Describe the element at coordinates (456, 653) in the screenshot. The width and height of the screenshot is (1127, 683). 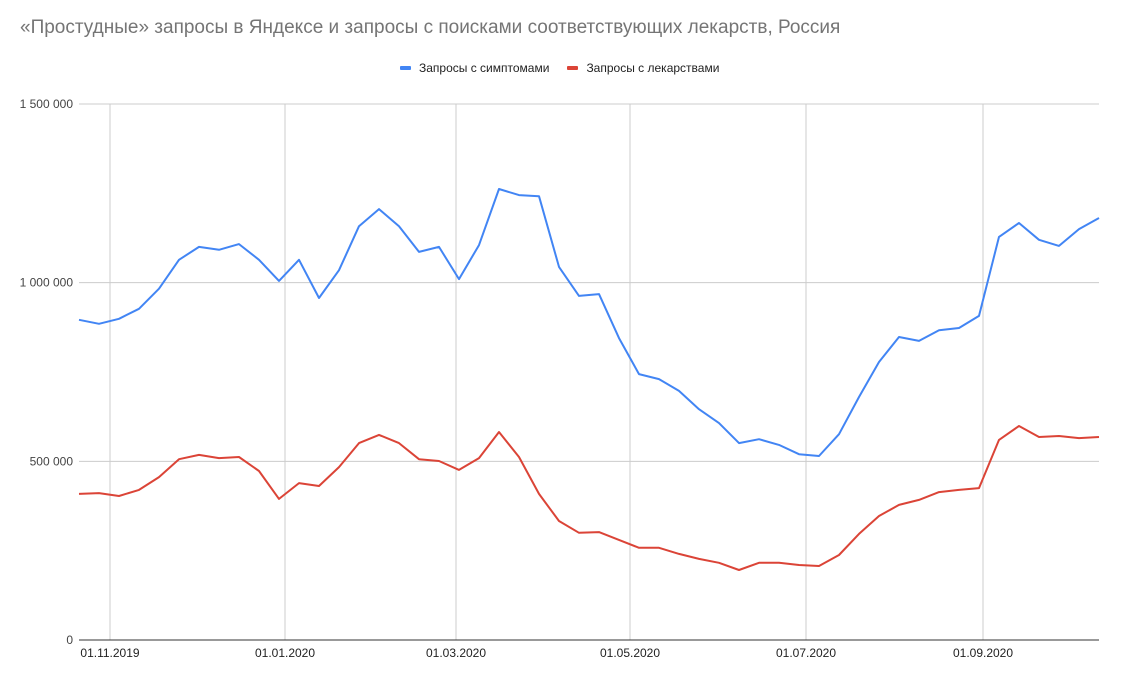
I see `x-tick-label: 01.03.2020` at that location.